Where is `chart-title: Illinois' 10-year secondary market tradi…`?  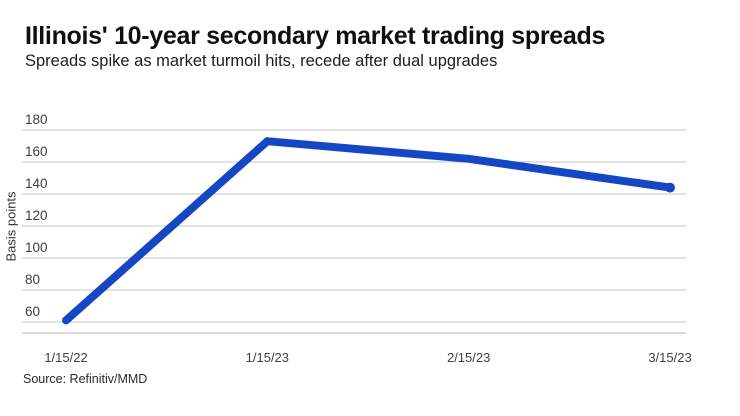 chart-title: Illinois' 10-year secondary market tradi… is located at coordinates (315, 36).